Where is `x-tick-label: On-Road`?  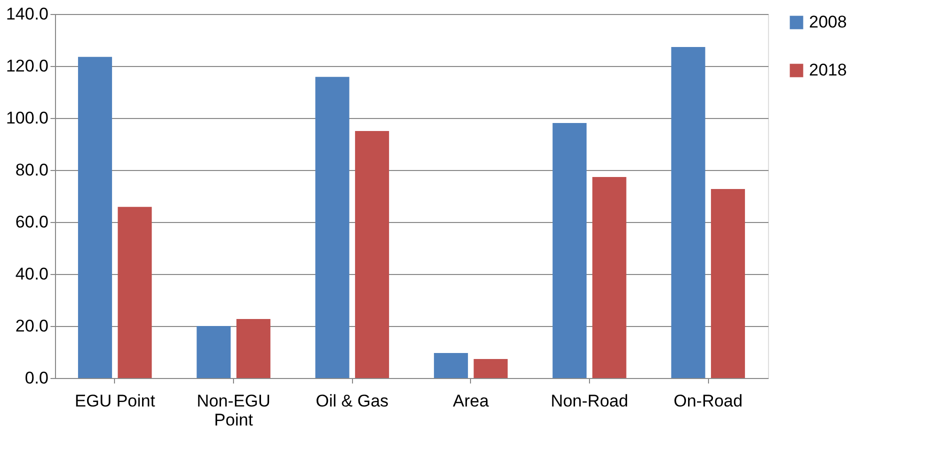
x-tick-label: On-Road is located at coordinates (708, 401).